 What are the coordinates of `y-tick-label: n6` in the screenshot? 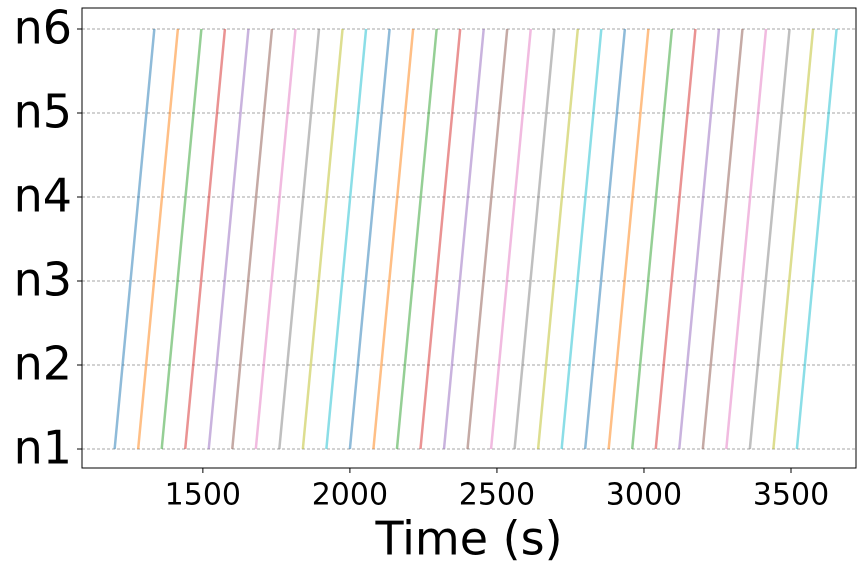 It's located at (43, 28).